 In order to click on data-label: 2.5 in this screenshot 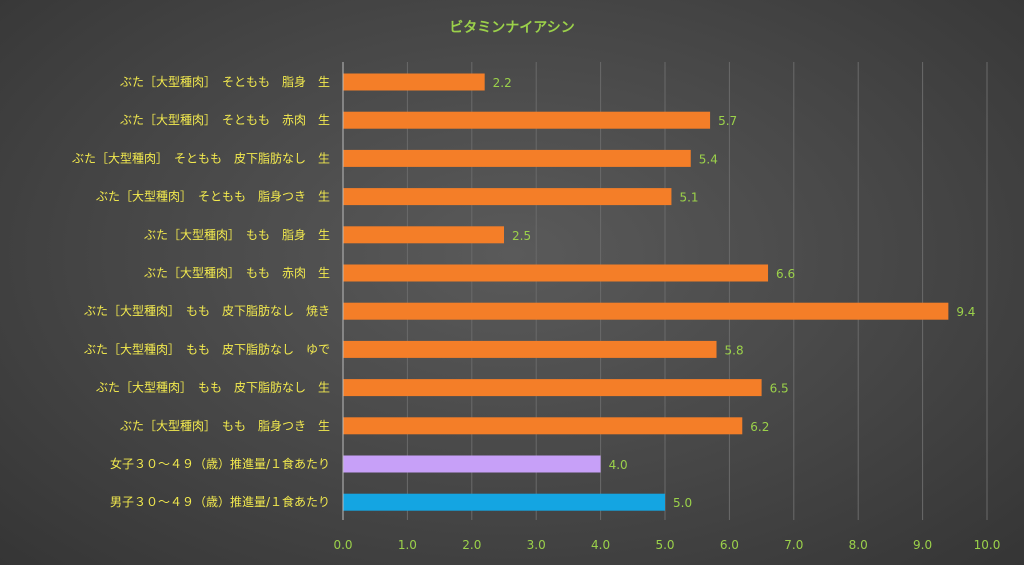, I will do `click(521, 236)`.